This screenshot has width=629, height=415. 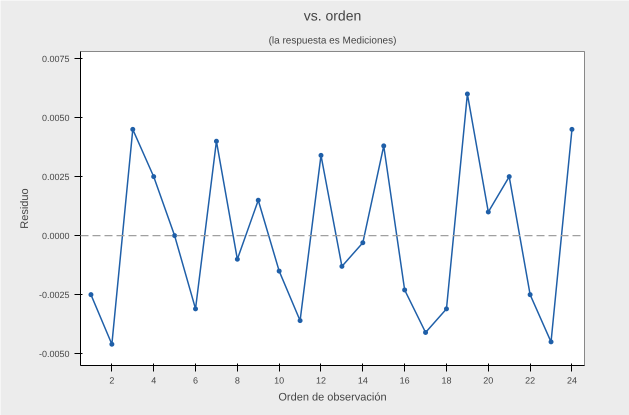 What do you see at coordinates (446, 381) in the screenshot?
I see `x-tick-label: 18` at bounding box center [446, 381].